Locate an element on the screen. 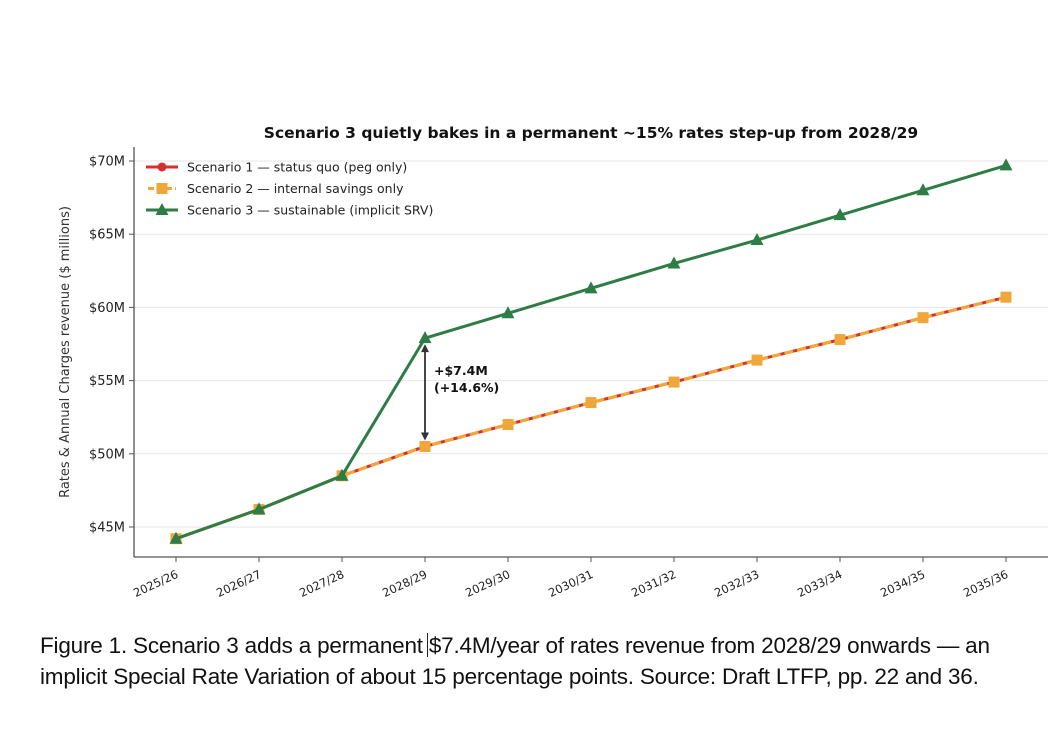 The width and height of the screenshot is (1056, 750). annotation-label-amount: +$7.4M is located at coordinates (461, 370).